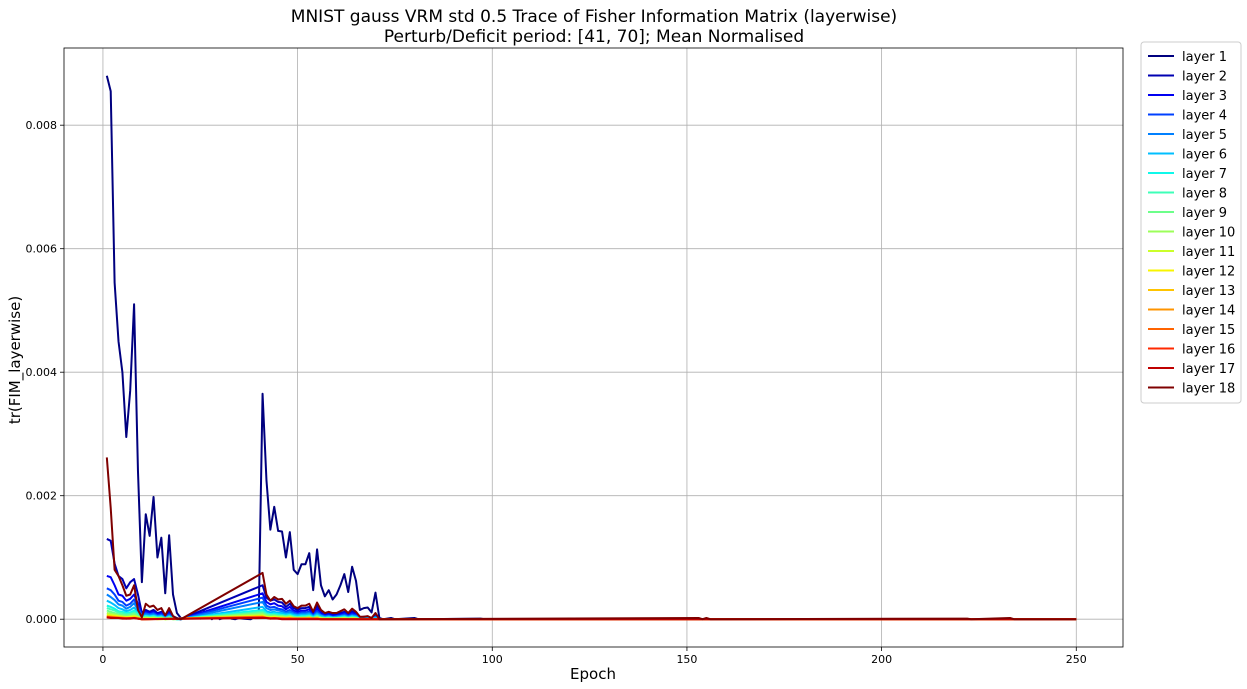  What do you see at coordinates (1204, 77) in the screenshot?
I see `legend-label-layer-2: layer 2` at bounding box center [1204, 77].